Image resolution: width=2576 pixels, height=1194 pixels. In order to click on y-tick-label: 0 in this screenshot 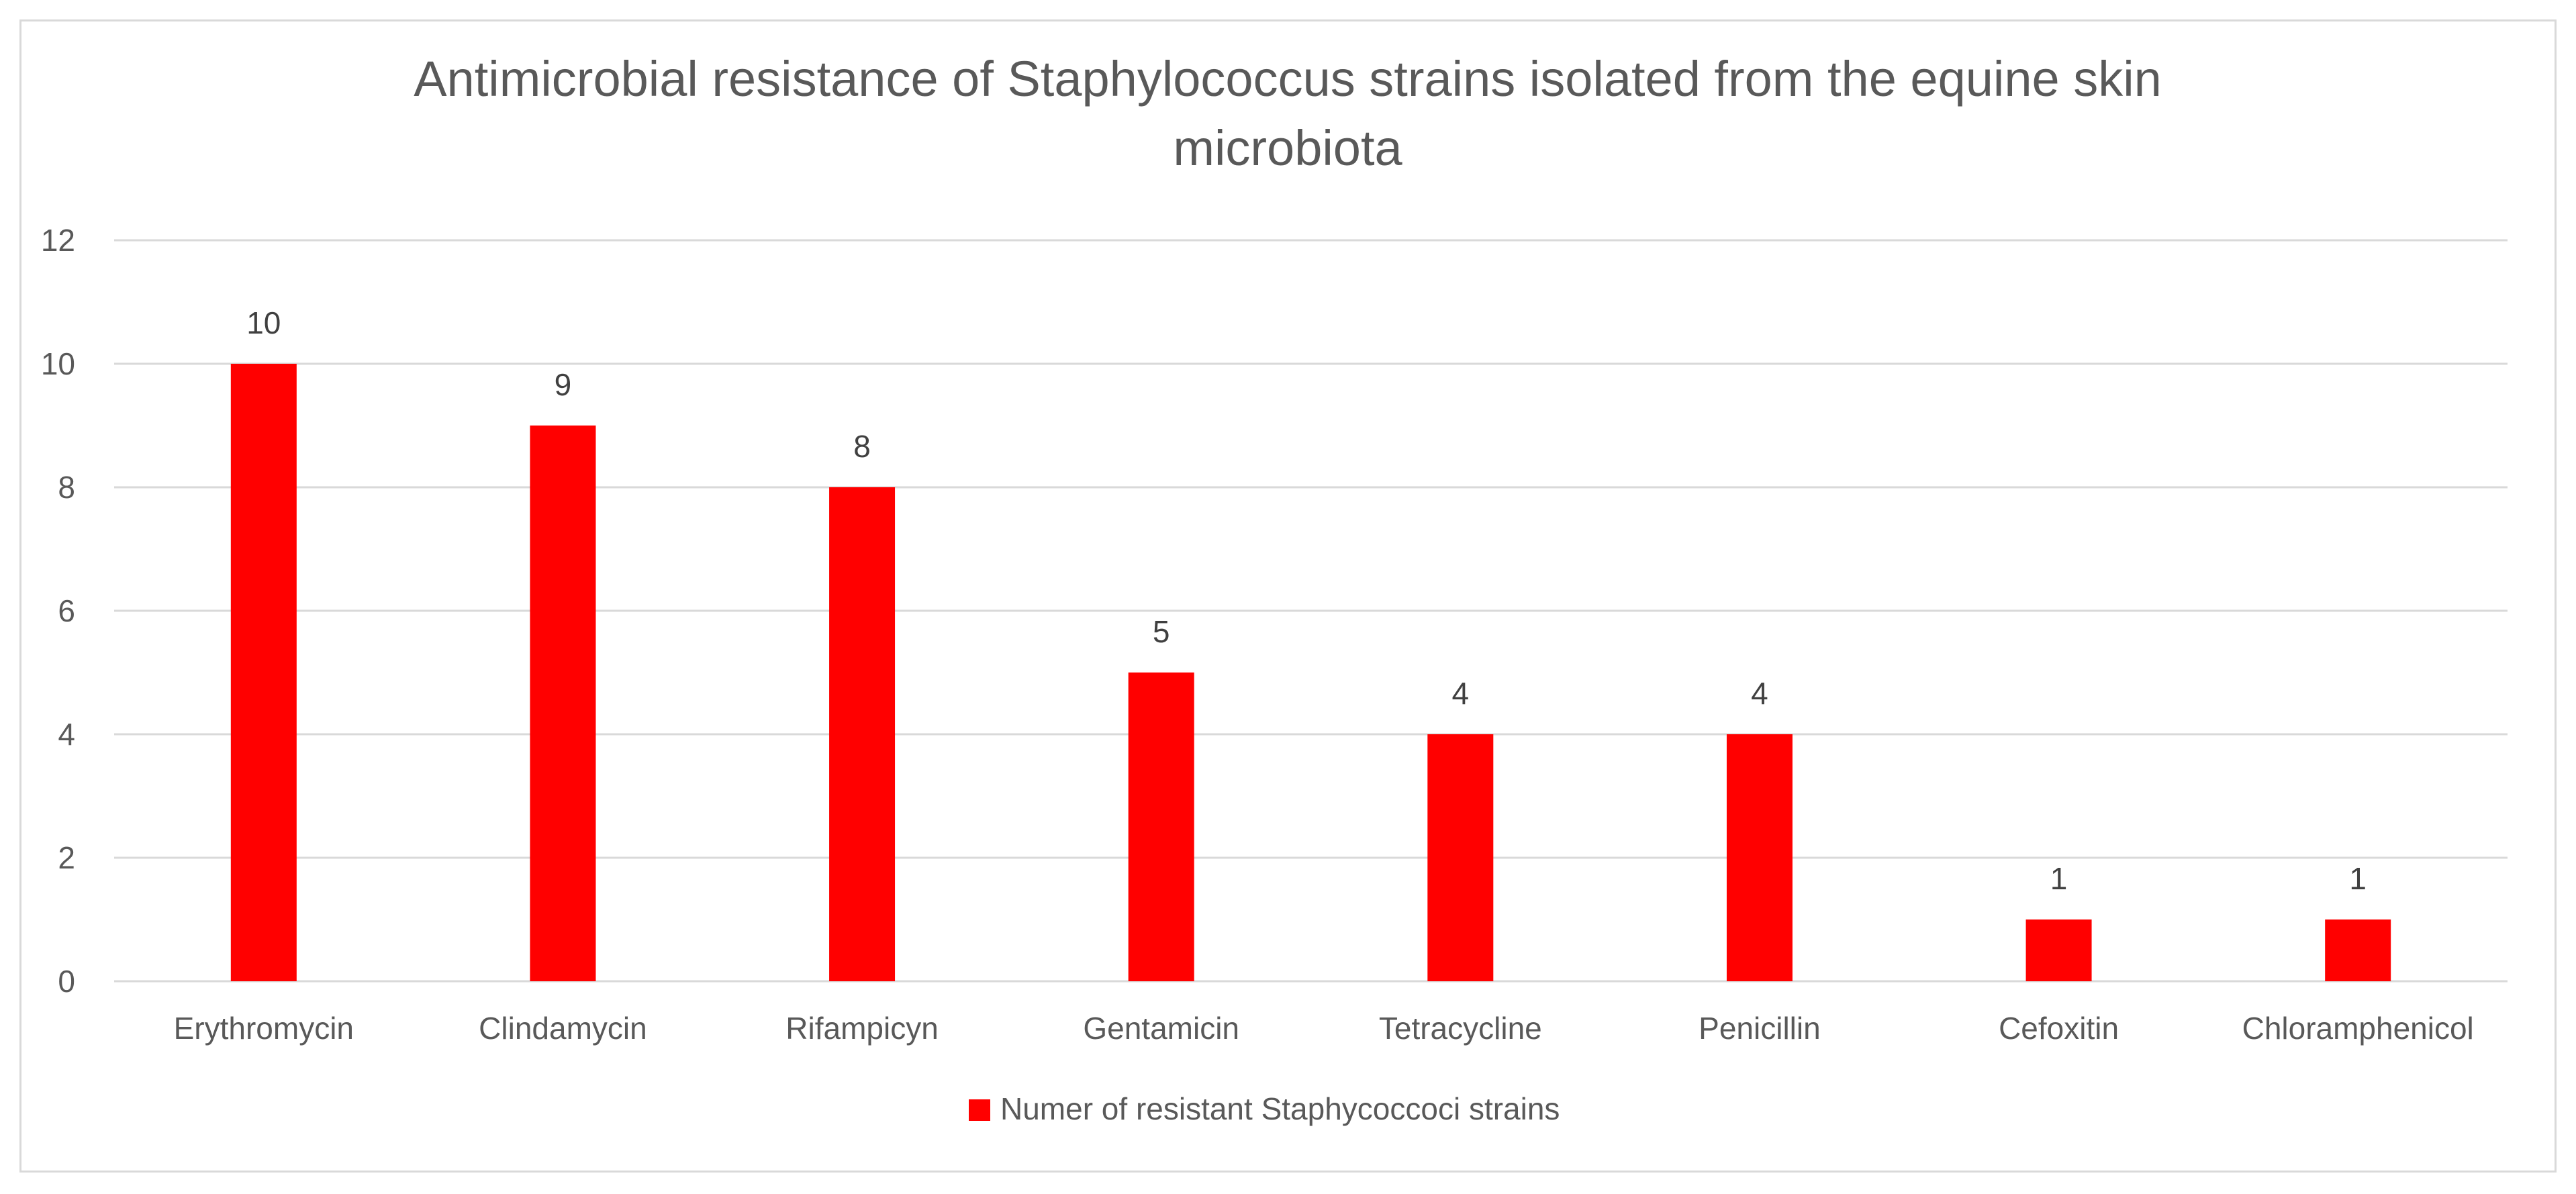, I will do `click(66, 981)`.